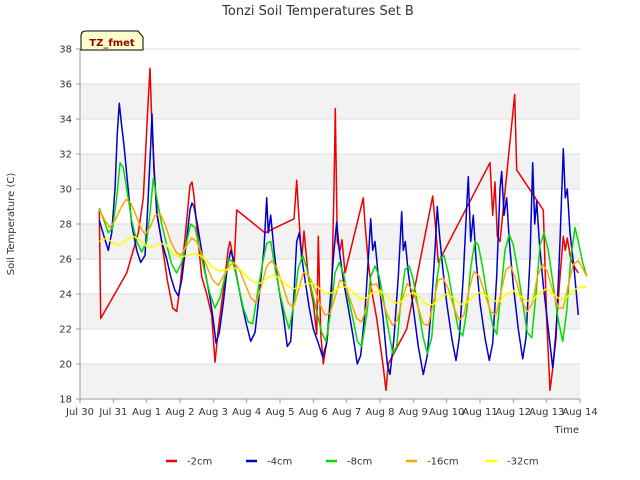 The width and height of the screenshot is (640, 480). Describe the element at coordinates (79, 412) in the screenshot. I see `x-tick-label: Jul 30` at that location.